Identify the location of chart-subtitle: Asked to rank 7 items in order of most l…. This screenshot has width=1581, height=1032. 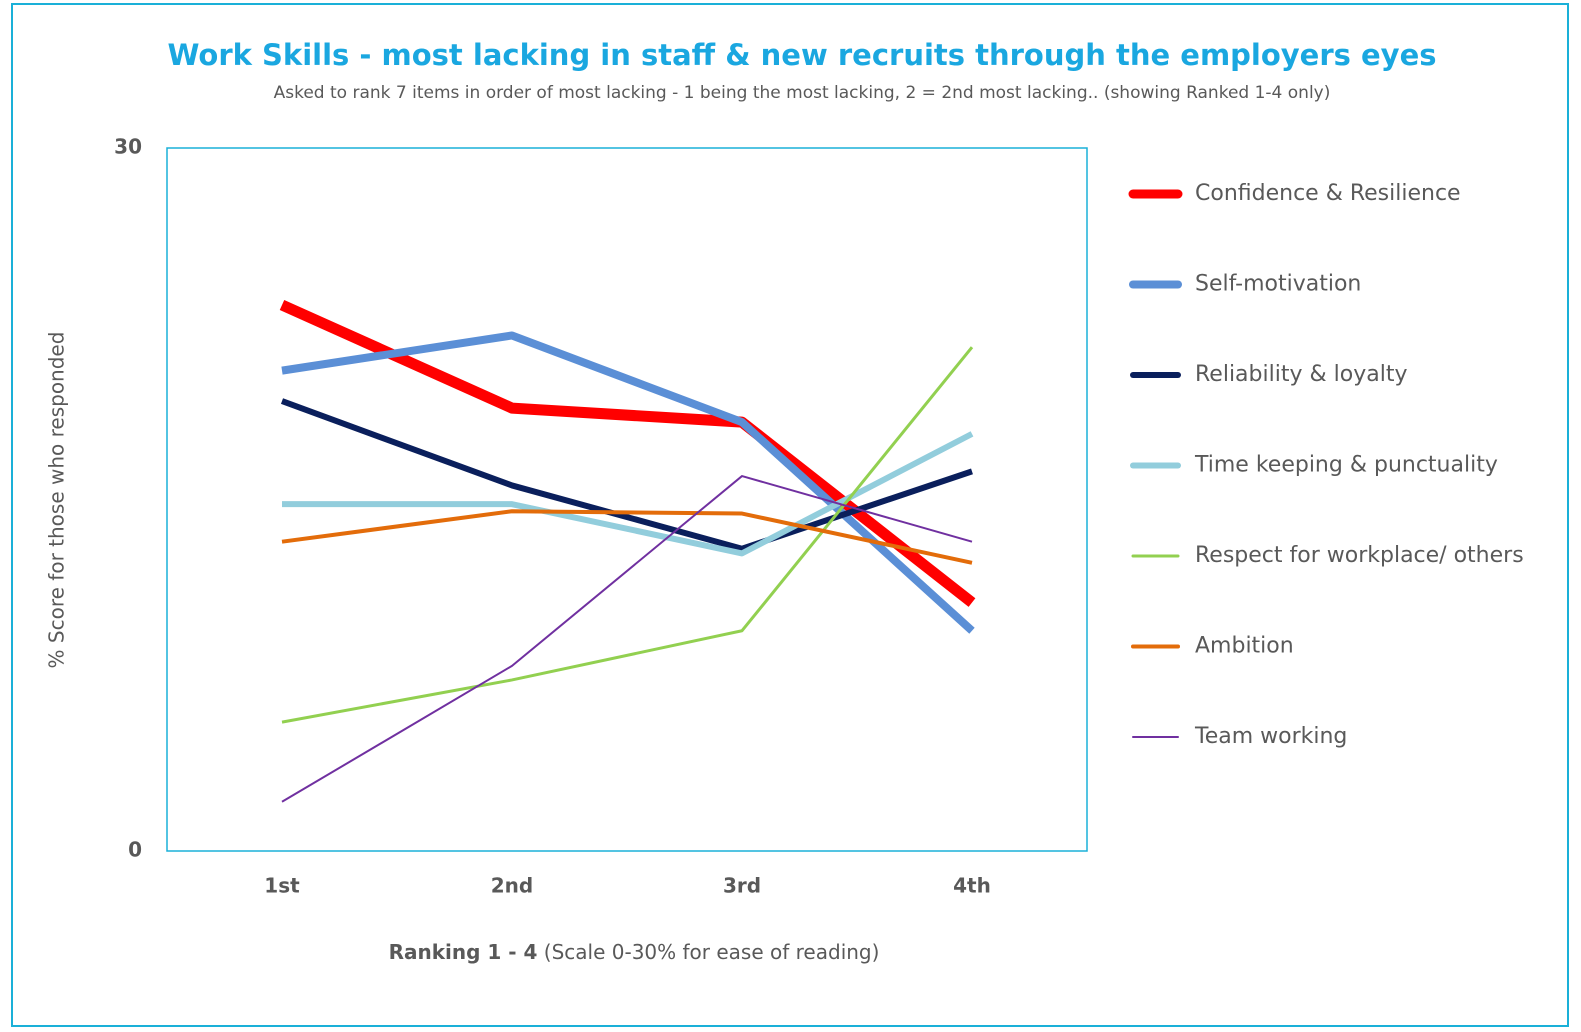
(802, 93).